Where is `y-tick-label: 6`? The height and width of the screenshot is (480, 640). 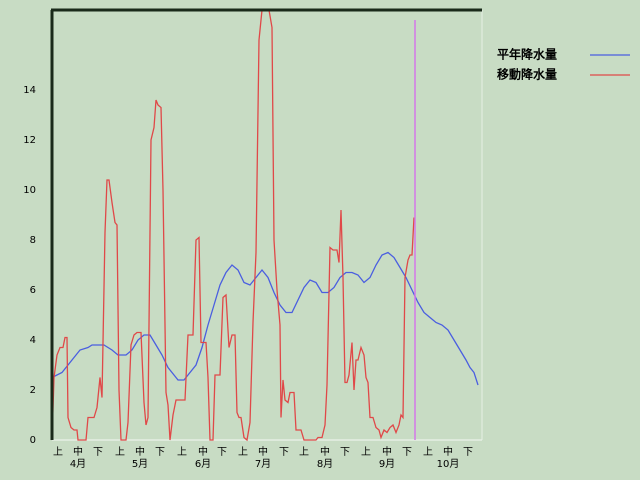
y-tick-label: 6 is located at coordinates (33, 290).